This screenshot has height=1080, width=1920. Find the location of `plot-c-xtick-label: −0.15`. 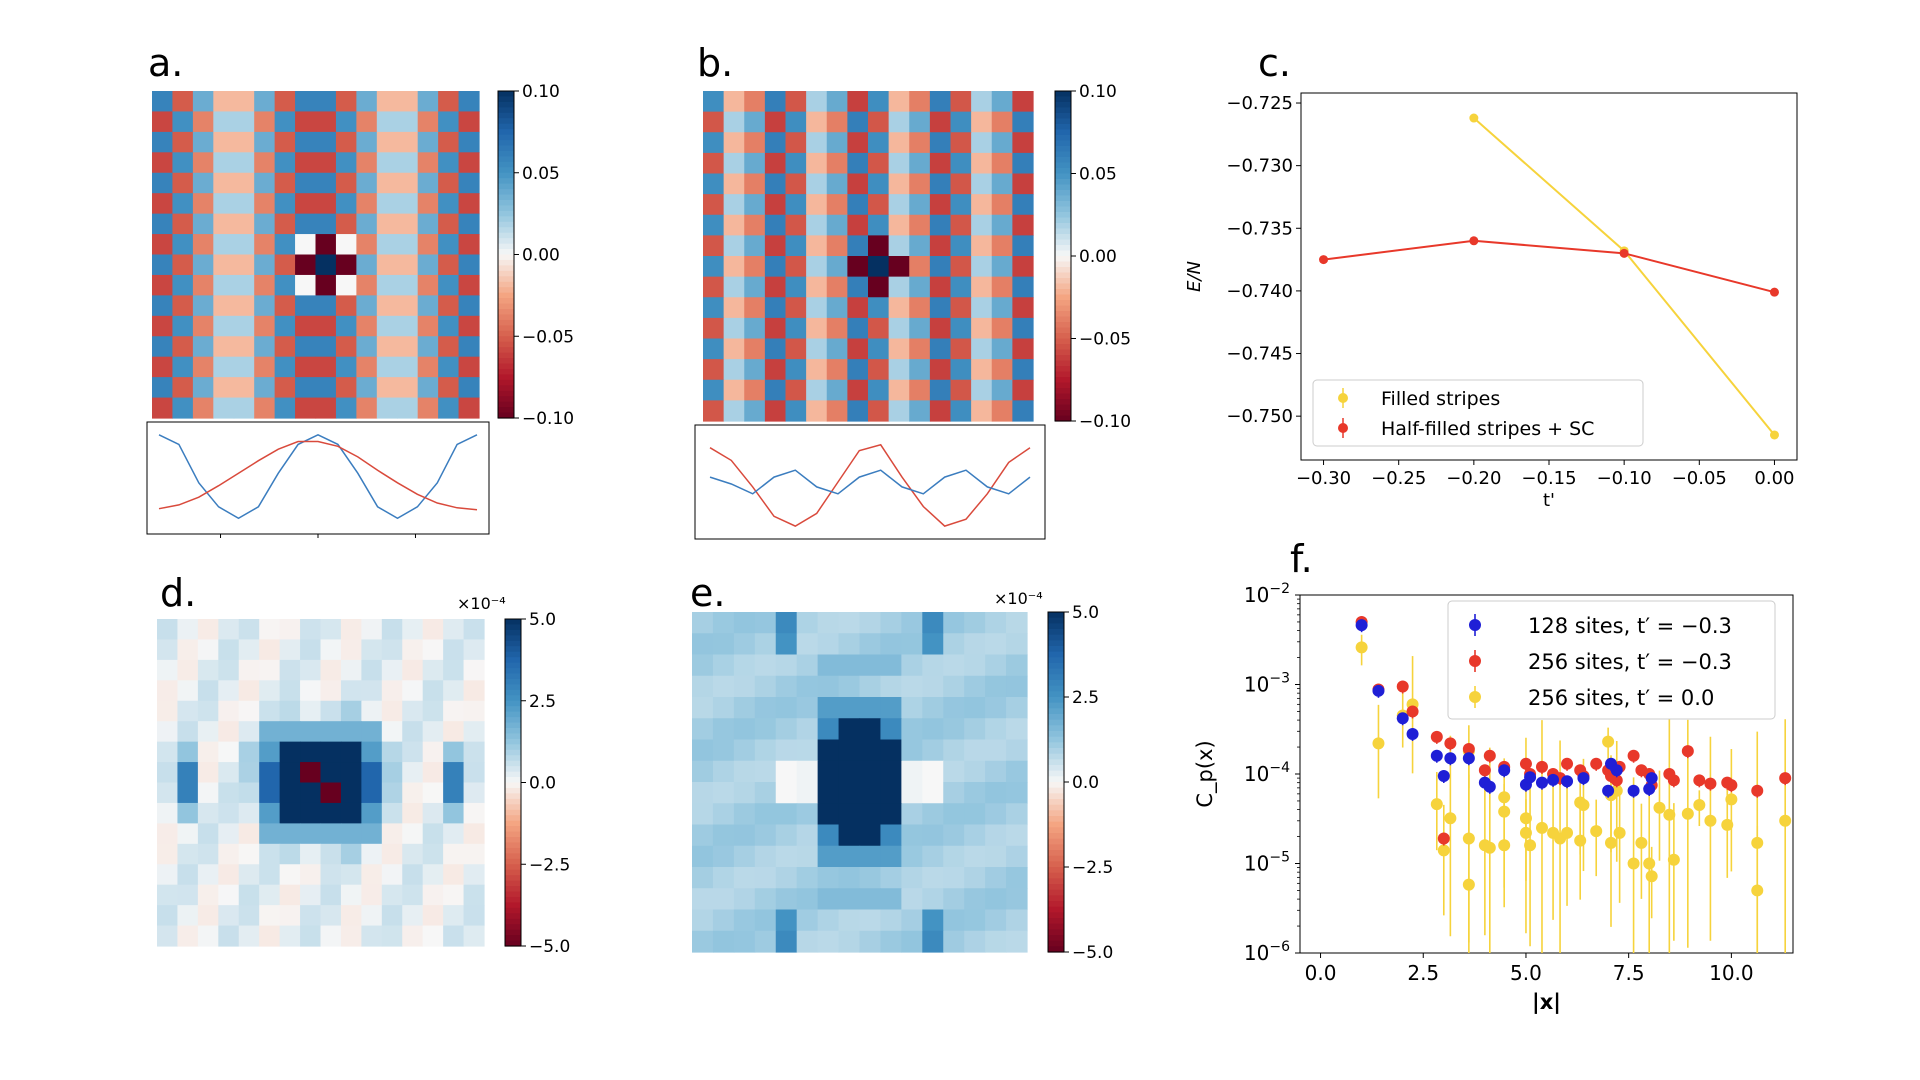

plot-c-xtick-label: −0.15 is located at coordinates (1548, 478).